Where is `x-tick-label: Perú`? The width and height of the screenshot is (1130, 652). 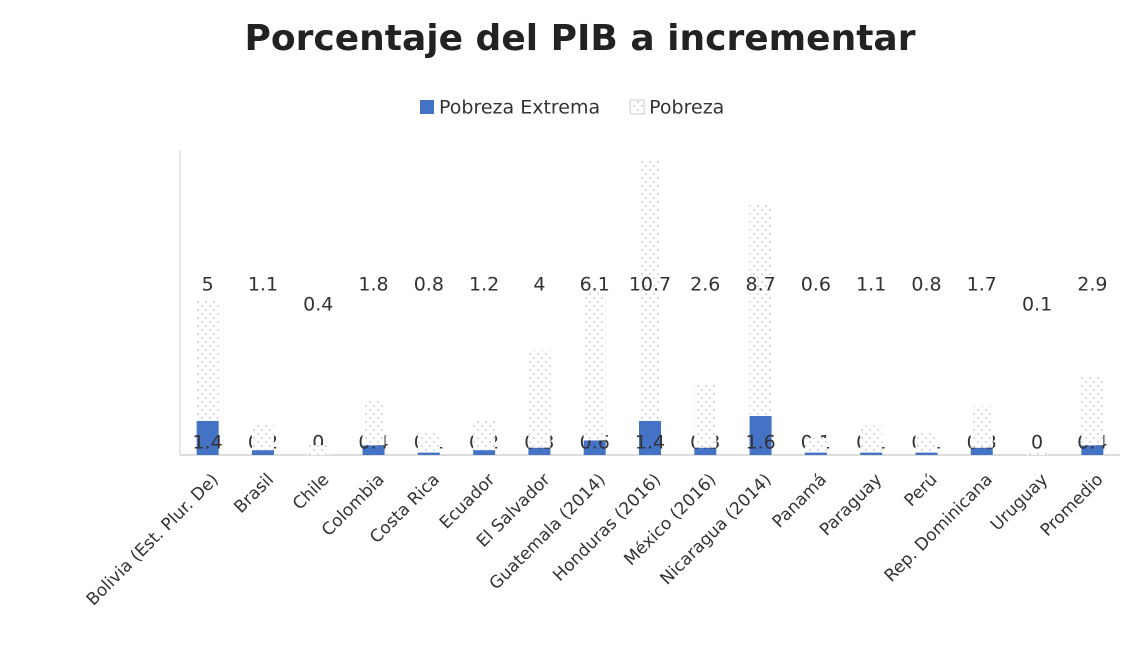
x-tick-label: Perú is located at coordinates (921, 490).